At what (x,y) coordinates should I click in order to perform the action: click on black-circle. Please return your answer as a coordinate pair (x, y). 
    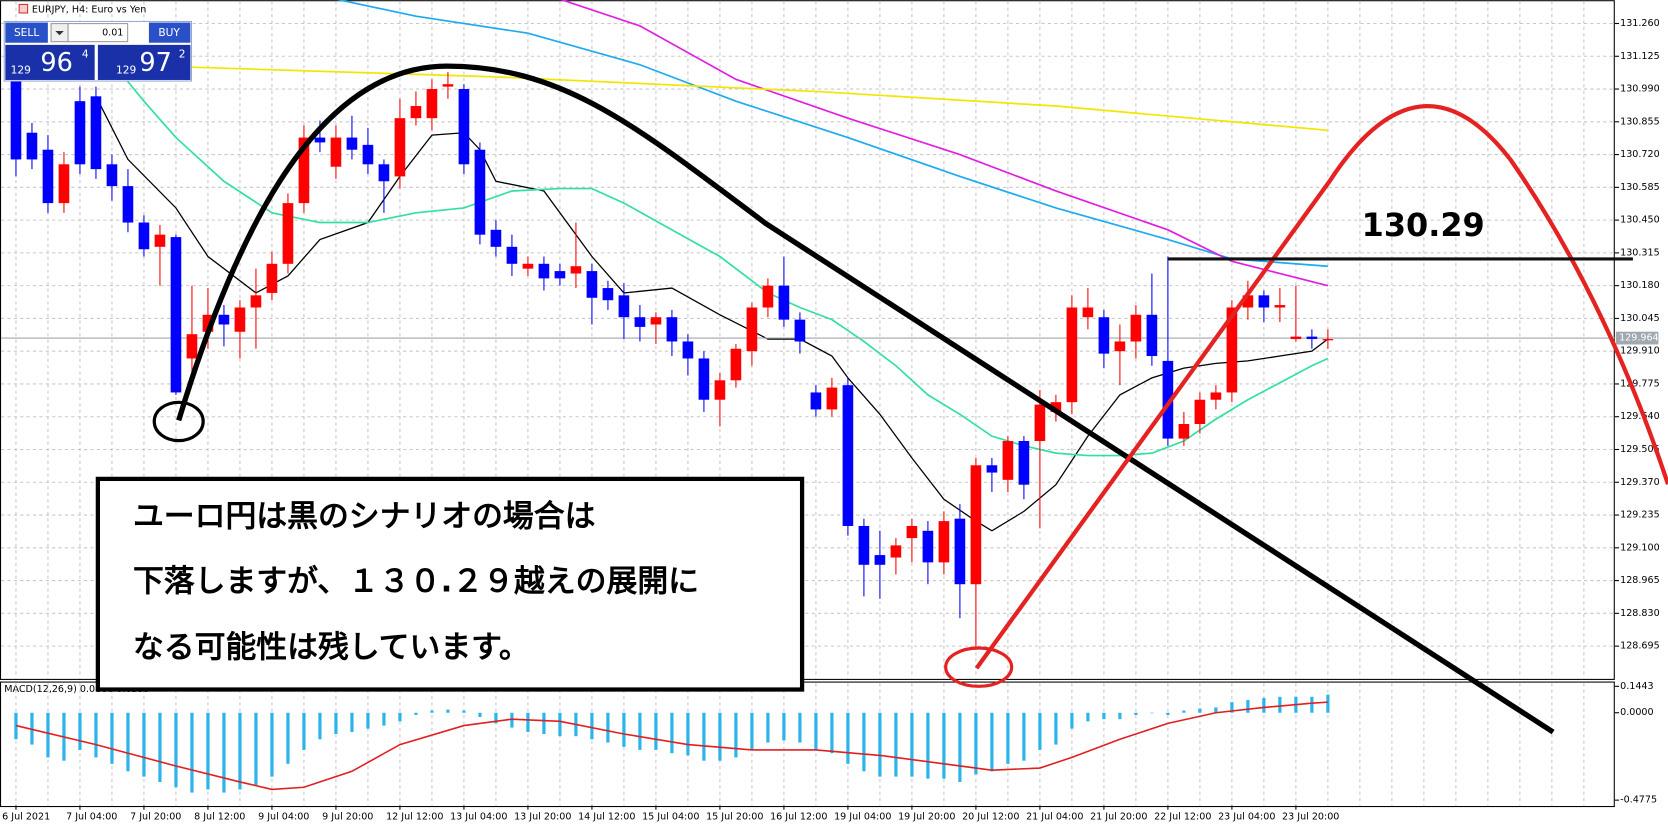
    Looking at the image, I should click on (178, 421).